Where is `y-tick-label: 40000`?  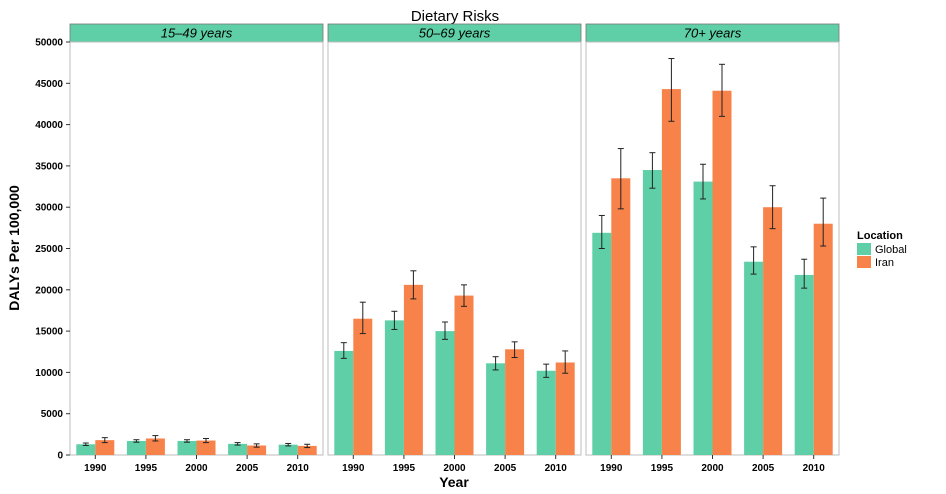 y-tick-label: 40000 is located at coordinates (49, 125).